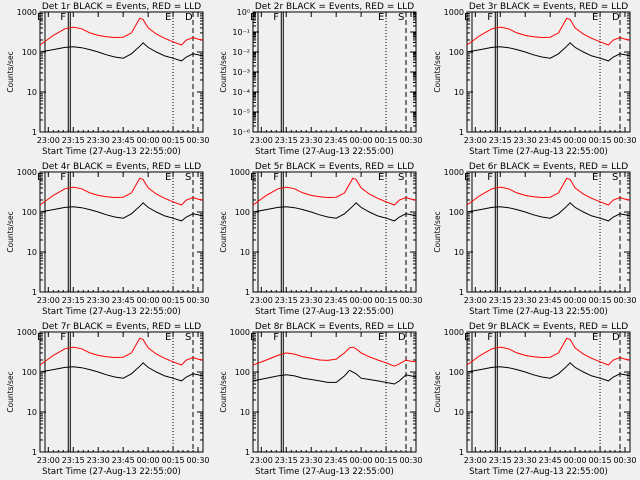 The width and height of the screenshot is (640, 480). What do you see at coordinates (548, 327) in the screenshot?
I see `panel-title: Det 9r BLACK = Events, RED = LLD` at bounding box center [548, 327].